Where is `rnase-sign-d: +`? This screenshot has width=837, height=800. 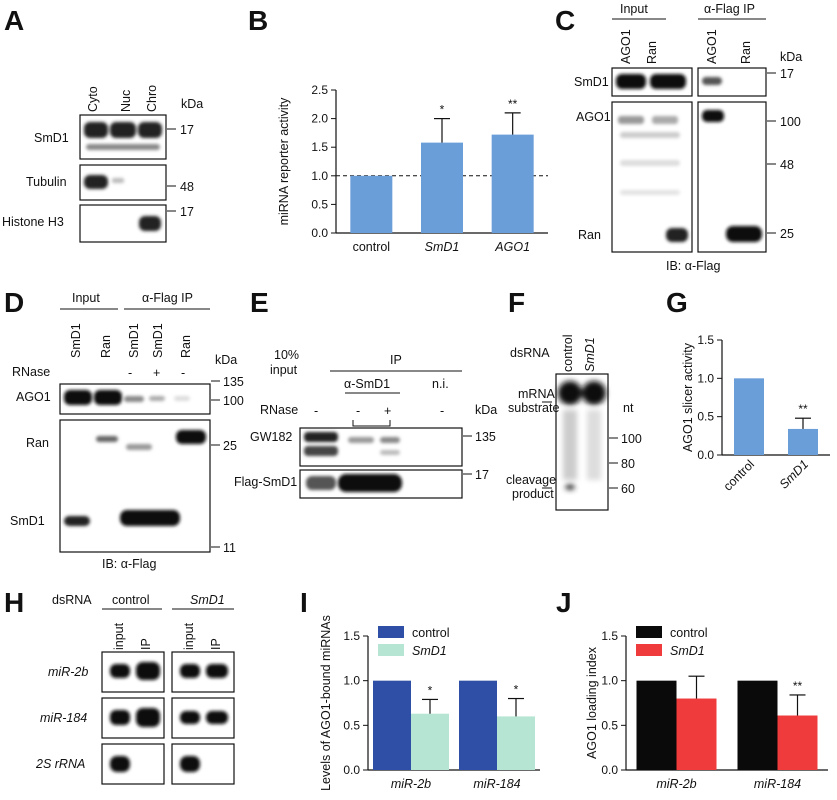 rnase-sign-d: + is located at coordinates (156, 373).